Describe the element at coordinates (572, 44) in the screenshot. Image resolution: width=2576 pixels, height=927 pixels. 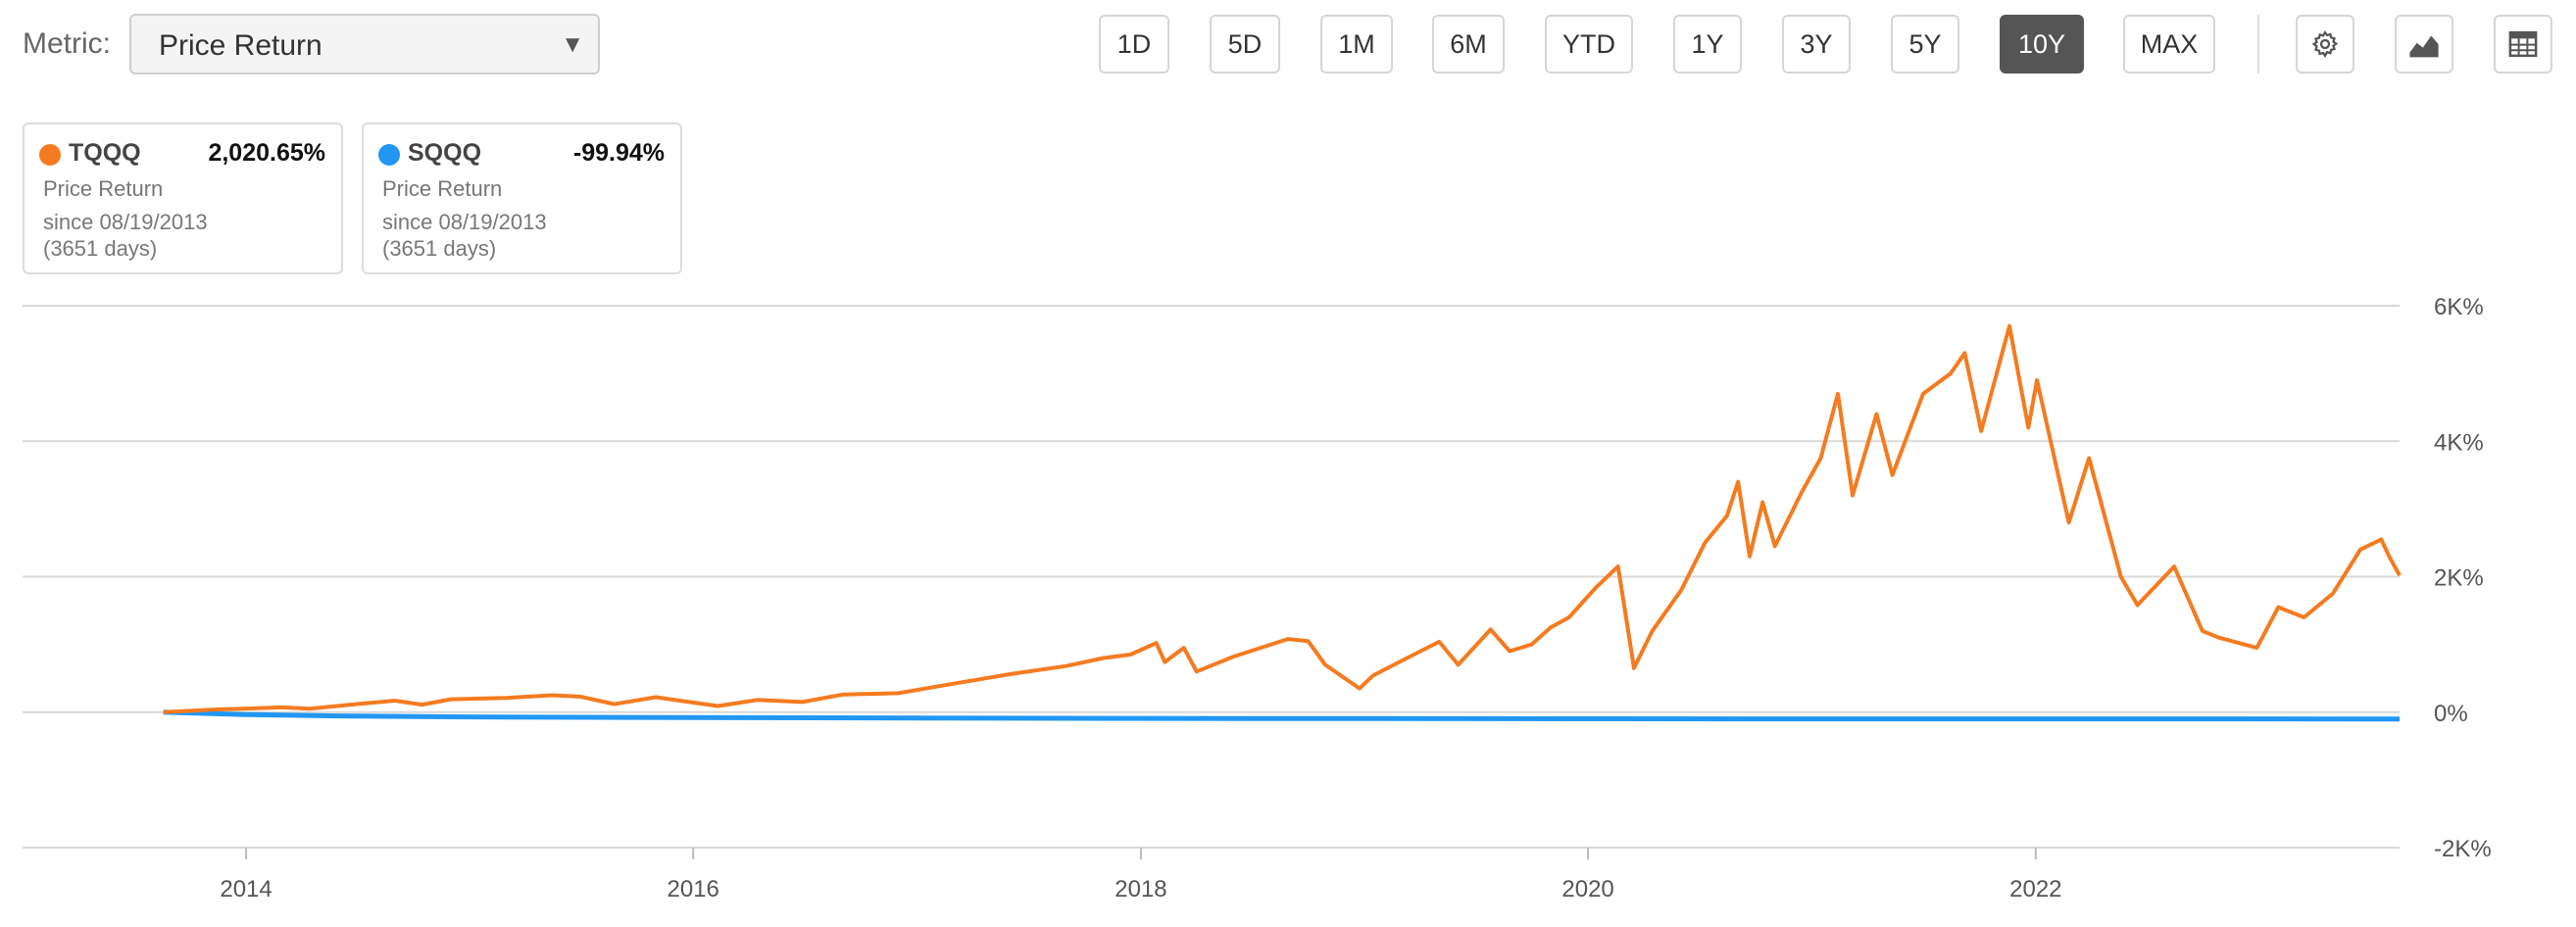
I see `caret-down-icon: ▼` at that location.